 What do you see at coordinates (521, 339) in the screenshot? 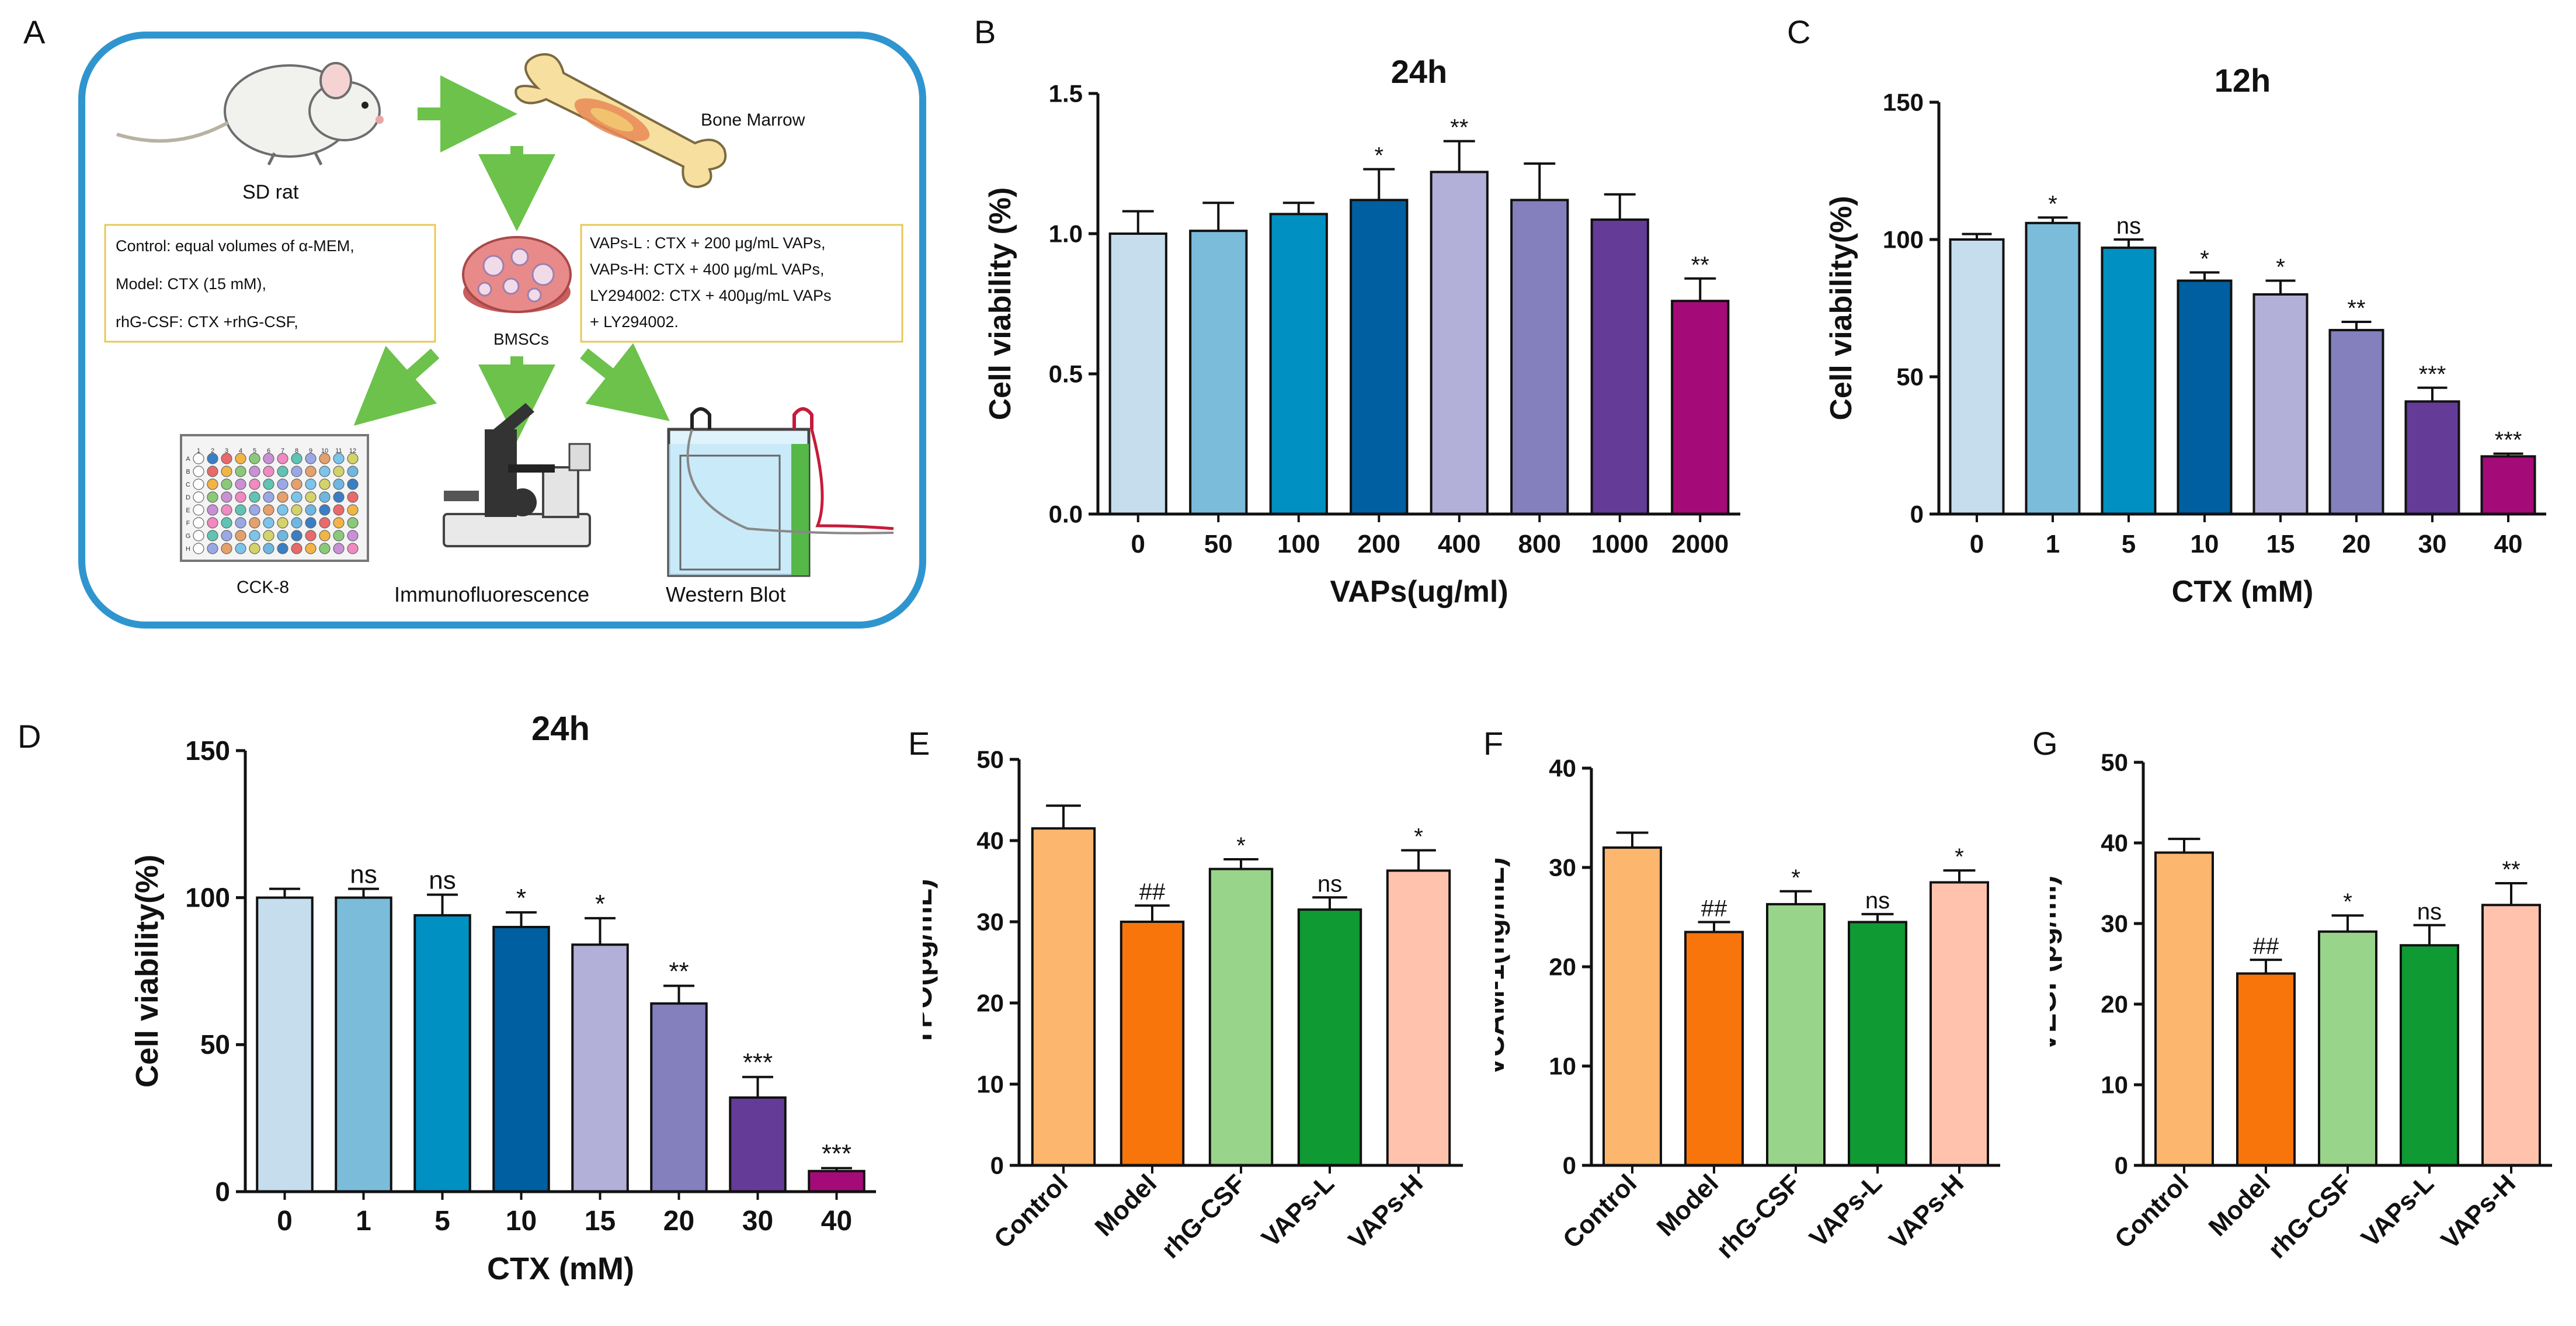
I see `cells-label: BMSCs` at bounding box center [521, 339].